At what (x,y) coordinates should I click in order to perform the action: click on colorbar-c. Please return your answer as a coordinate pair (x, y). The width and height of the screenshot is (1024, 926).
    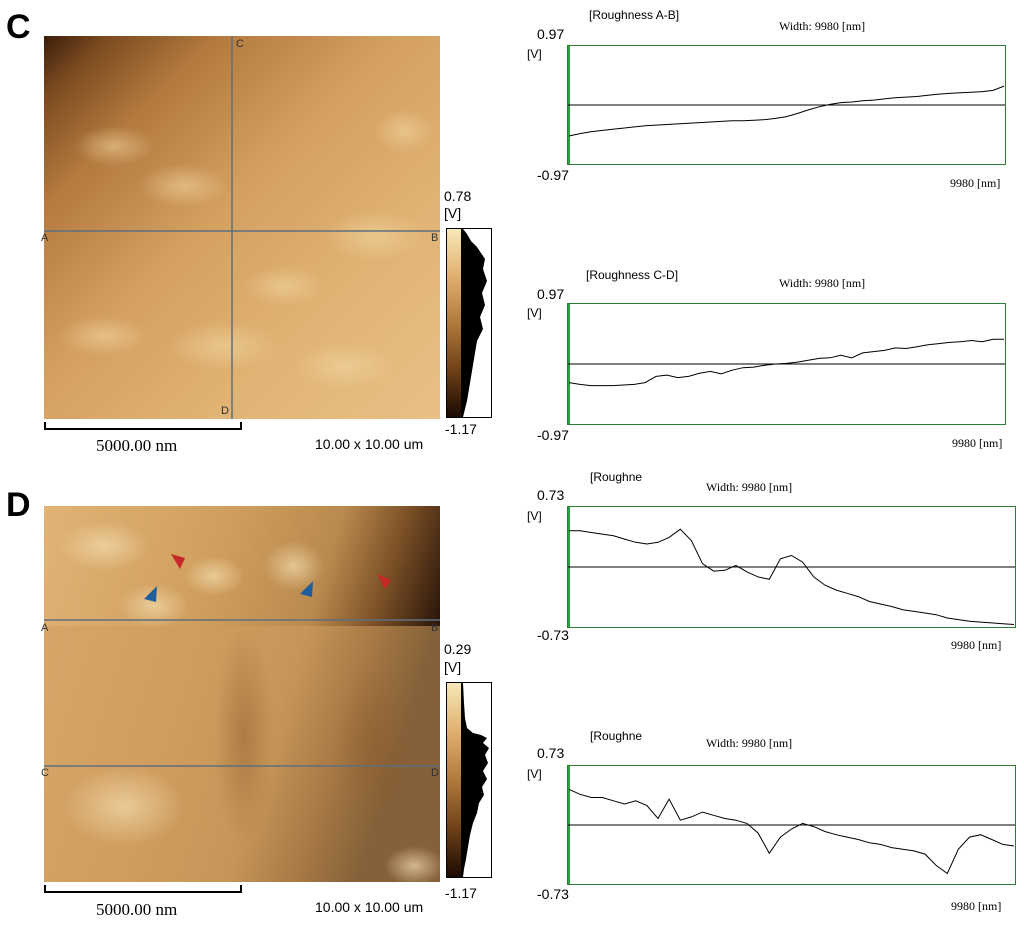
    Looking at the image, I should click on (454, 323).